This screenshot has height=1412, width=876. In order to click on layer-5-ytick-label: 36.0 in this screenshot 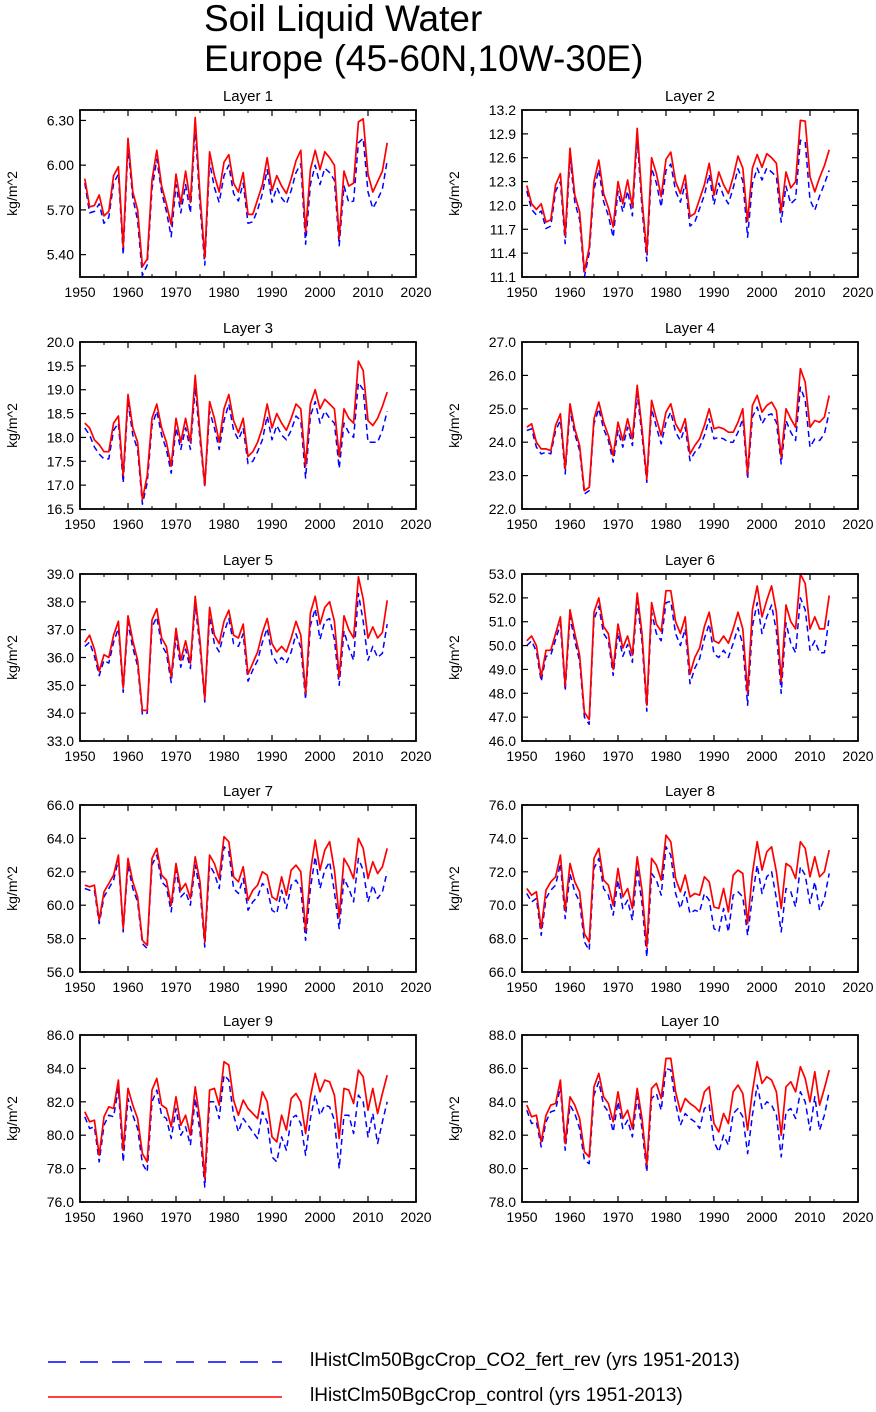, I will do `click(60, 658)`.